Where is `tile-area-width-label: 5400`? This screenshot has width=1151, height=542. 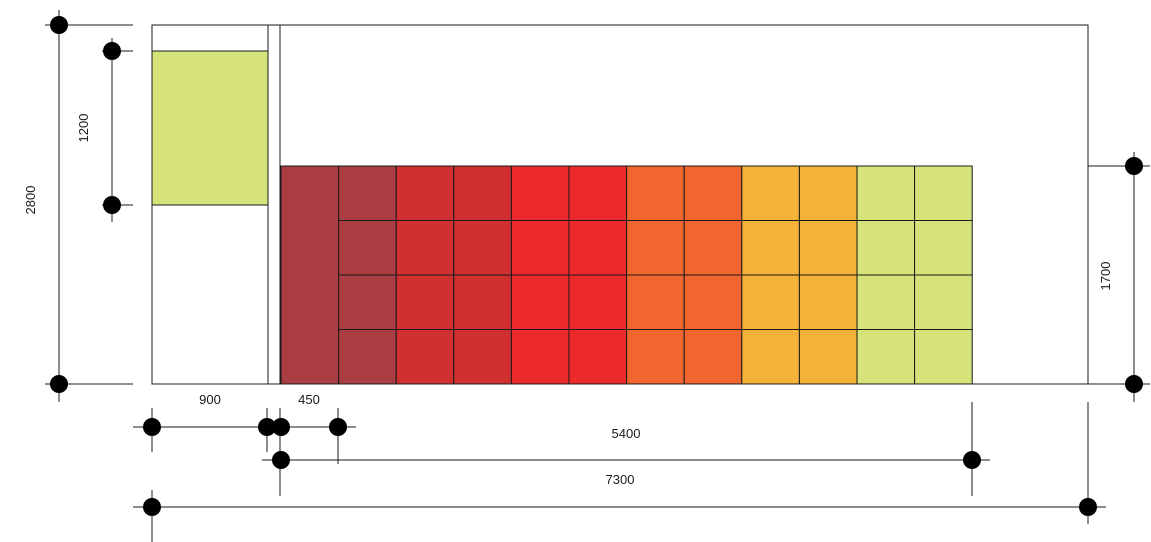
tile-area-width-label: 5400 is located at coordinates (626, 433).